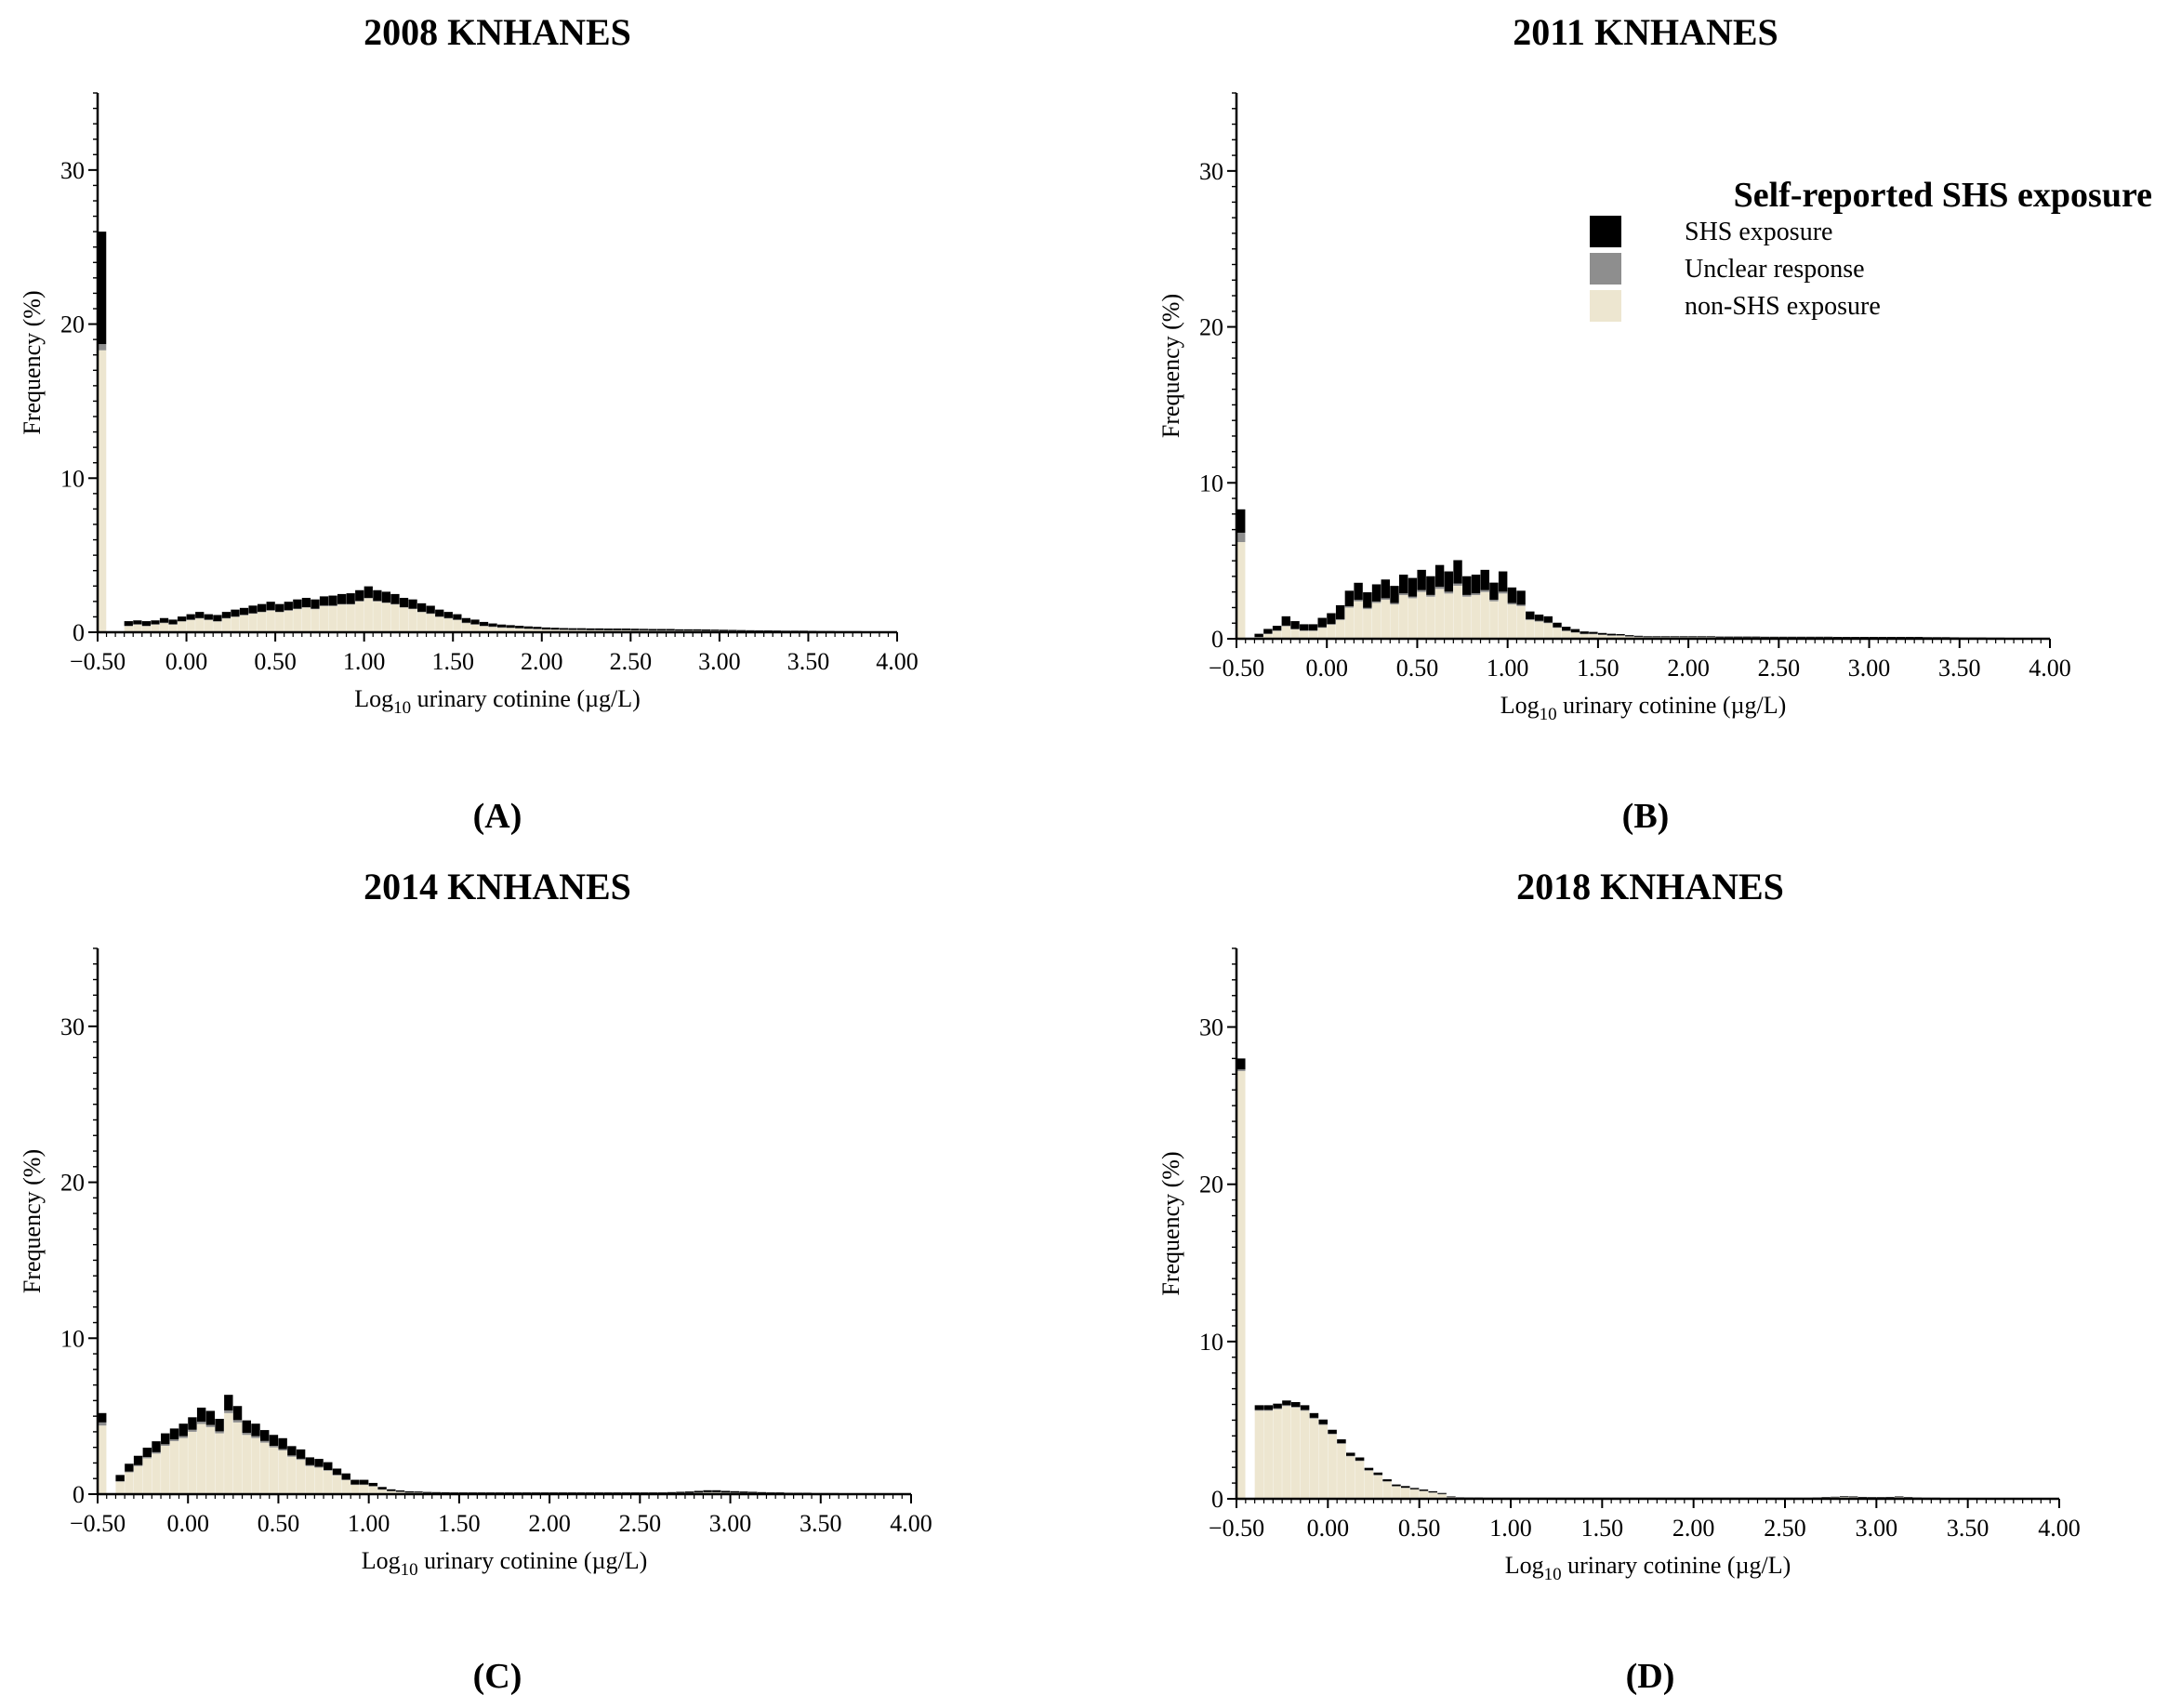 Image resolution: width=2168 pixels, height=1708 pixels. I want to click on legend-label-non_shs: non-SHS exposure, so click(1783, 306).